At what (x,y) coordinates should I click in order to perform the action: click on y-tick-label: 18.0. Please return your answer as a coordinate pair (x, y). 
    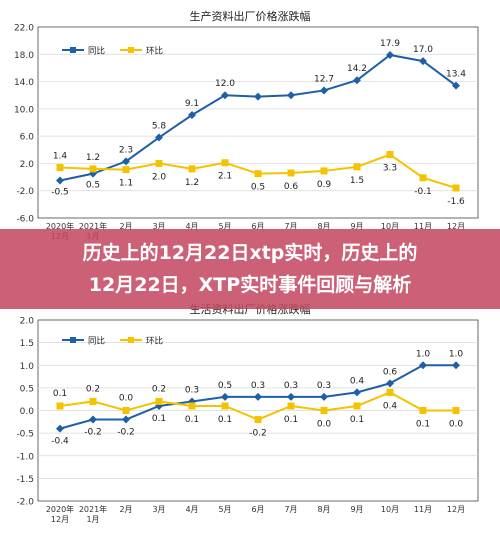
    Looking at the image, I should click on (24, 56).